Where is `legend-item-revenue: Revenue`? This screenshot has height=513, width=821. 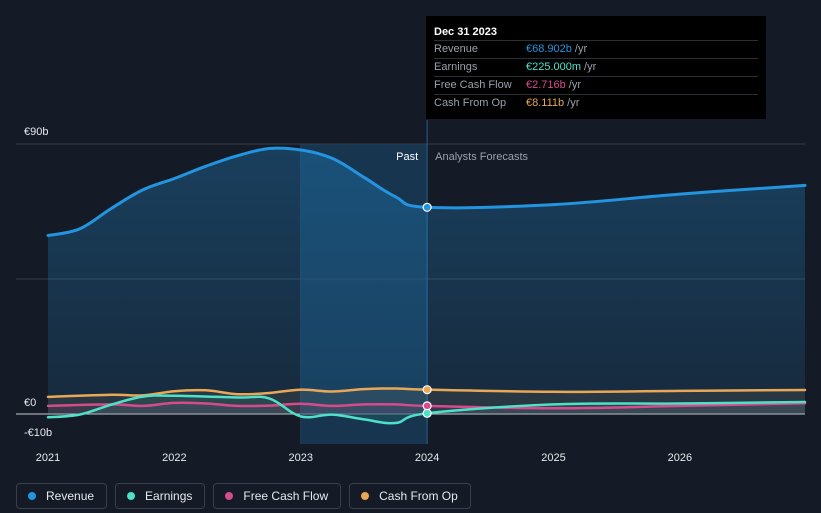
legend-item-revenue: Revenue is located at coordinates (62, 496).